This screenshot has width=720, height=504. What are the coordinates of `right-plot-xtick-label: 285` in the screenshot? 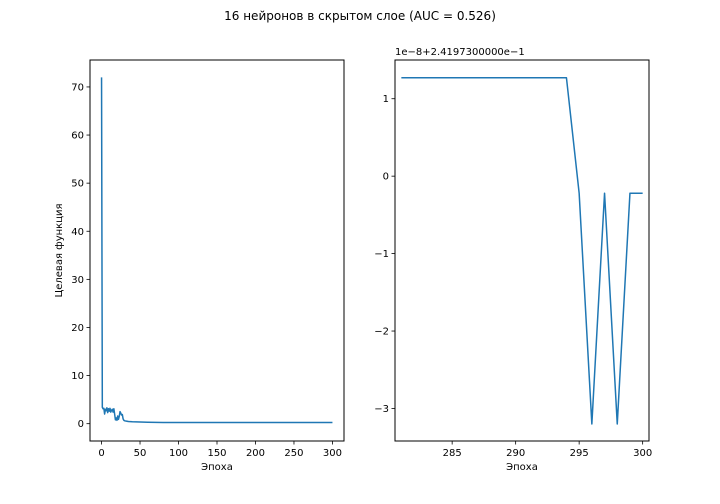 It's located at (452, 453).